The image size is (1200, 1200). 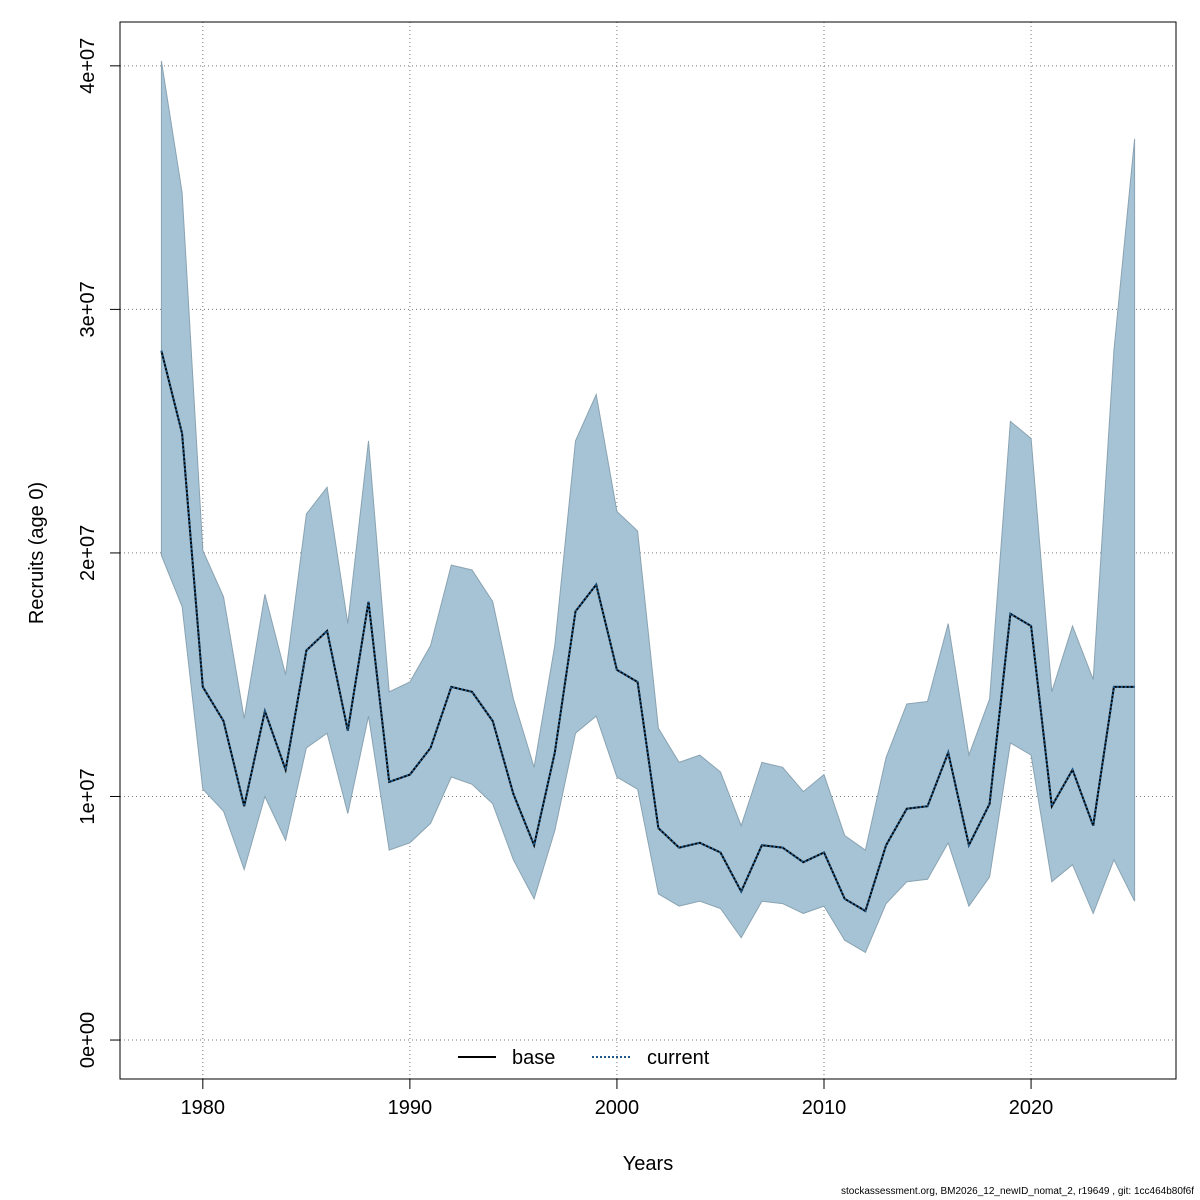 What do you see at coordinates (88, 553) in the screenshot?
I see `y-tick-label: 2e+07` at bounding box center [88, 553].